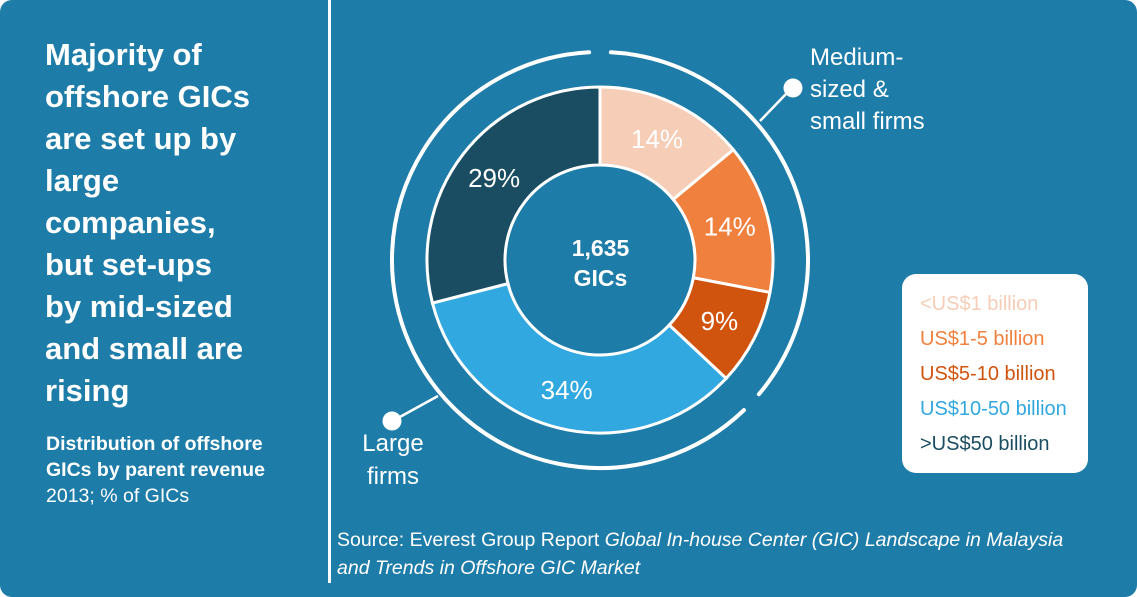 The height and width of the screenshot is (597, 1137). I want to click on callout-line-medium, so click(773, 107).